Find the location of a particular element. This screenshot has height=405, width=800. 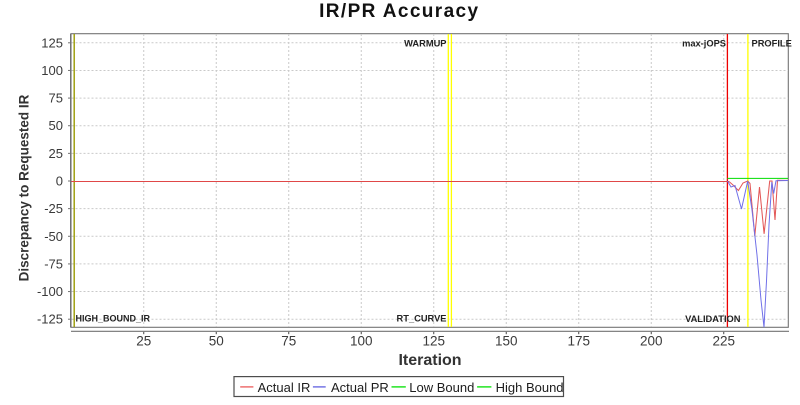

svg-text: max-jOPS is located at coordinates (704, 44).